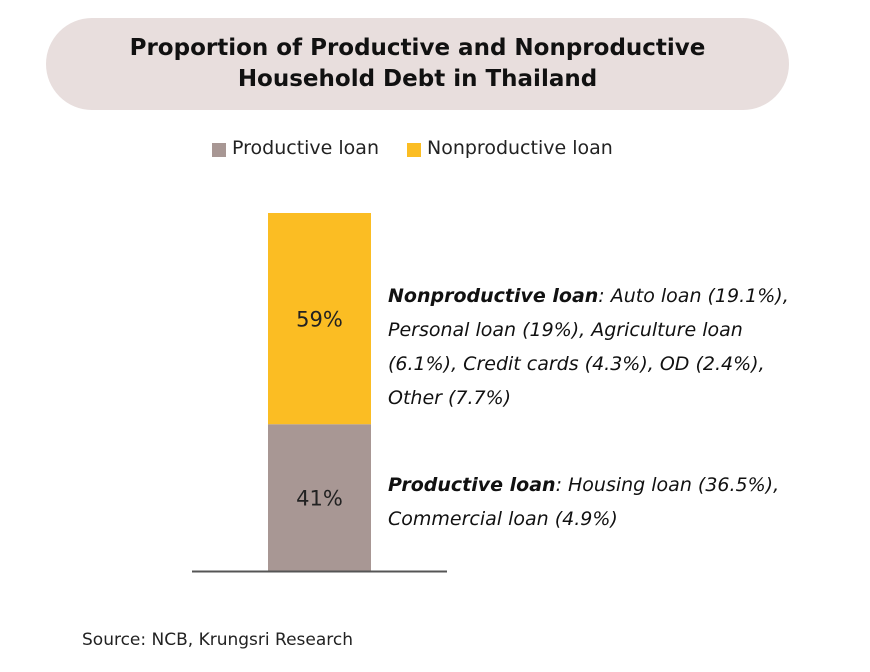 The height and width of the screenshot is (672, 870). I want to click on note-productive-line-2: Commercial loan (4.9%), so click(503, 519).